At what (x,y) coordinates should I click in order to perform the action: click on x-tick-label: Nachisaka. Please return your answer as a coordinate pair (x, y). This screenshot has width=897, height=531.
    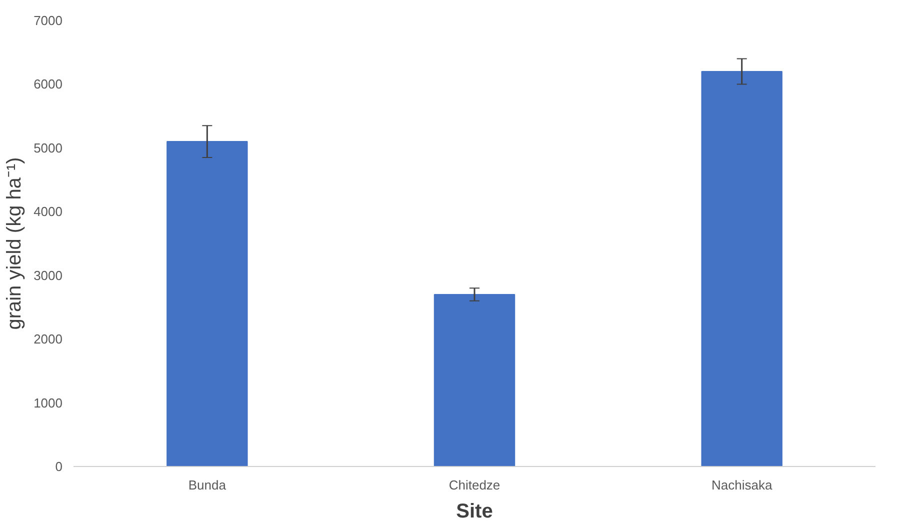
    Looking at the image, I should click on (742, 485).